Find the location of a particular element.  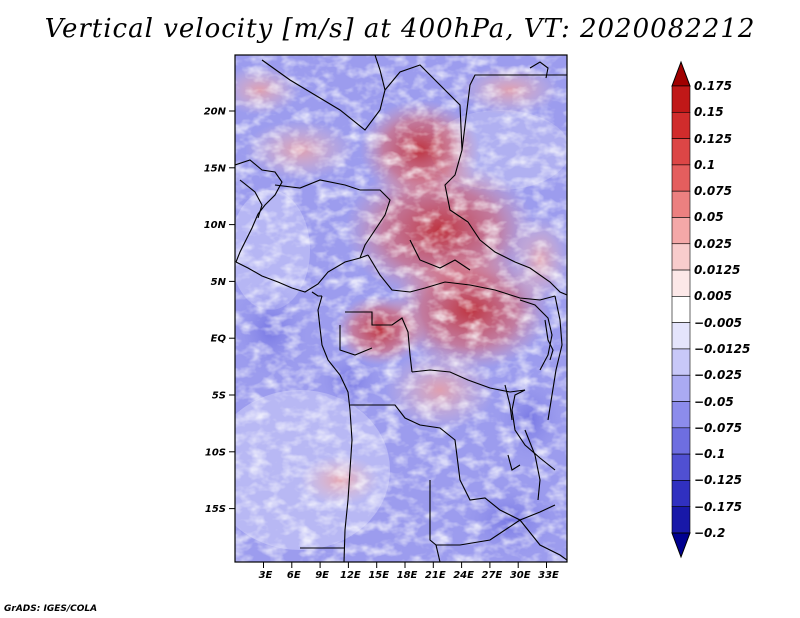

grads-credit: GrADS: IGES/COLA is located at coordinates (51, 609).